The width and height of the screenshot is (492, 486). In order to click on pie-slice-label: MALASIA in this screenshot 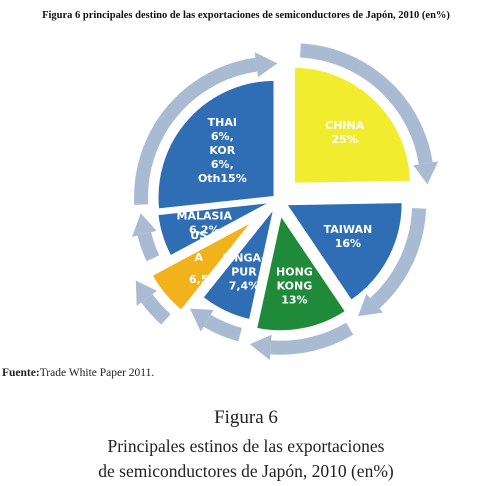, I will do `click(205, 216)`.